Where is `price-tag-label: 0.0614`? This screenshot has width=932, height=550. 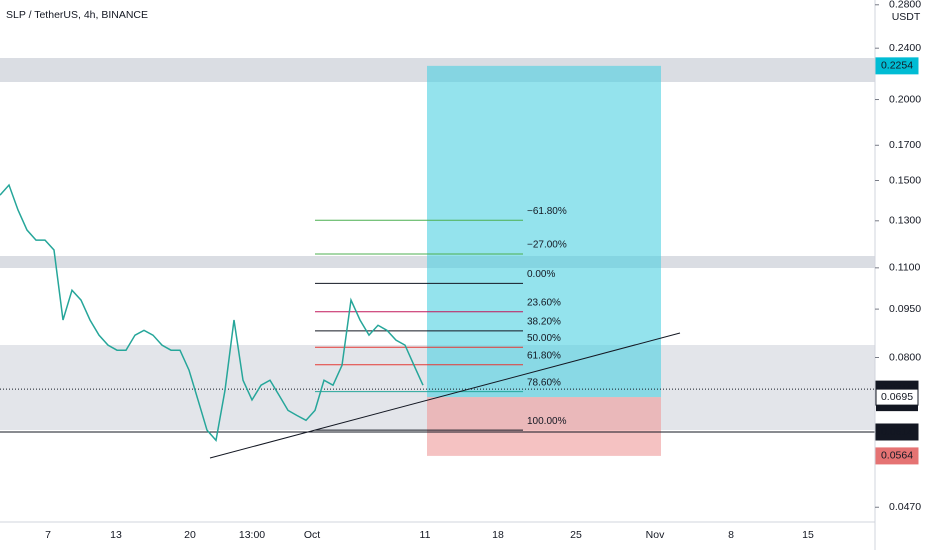 price-tag-label: 0.0614 is located at coordinates (897, 432).